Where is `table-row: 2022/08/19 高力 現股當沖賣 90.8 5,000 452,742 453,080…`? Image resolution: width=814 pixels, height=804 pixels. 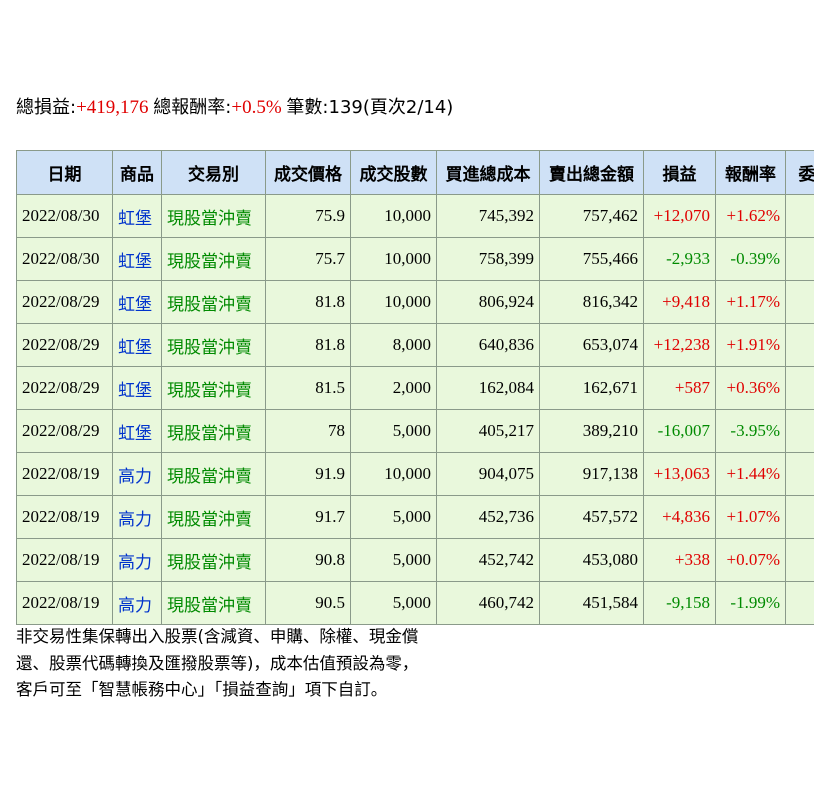
table-row: 2022/08/19 高力 現股當沖賣 90.8 5,000 452,742 453,080… is located at coordinates (415, 560).